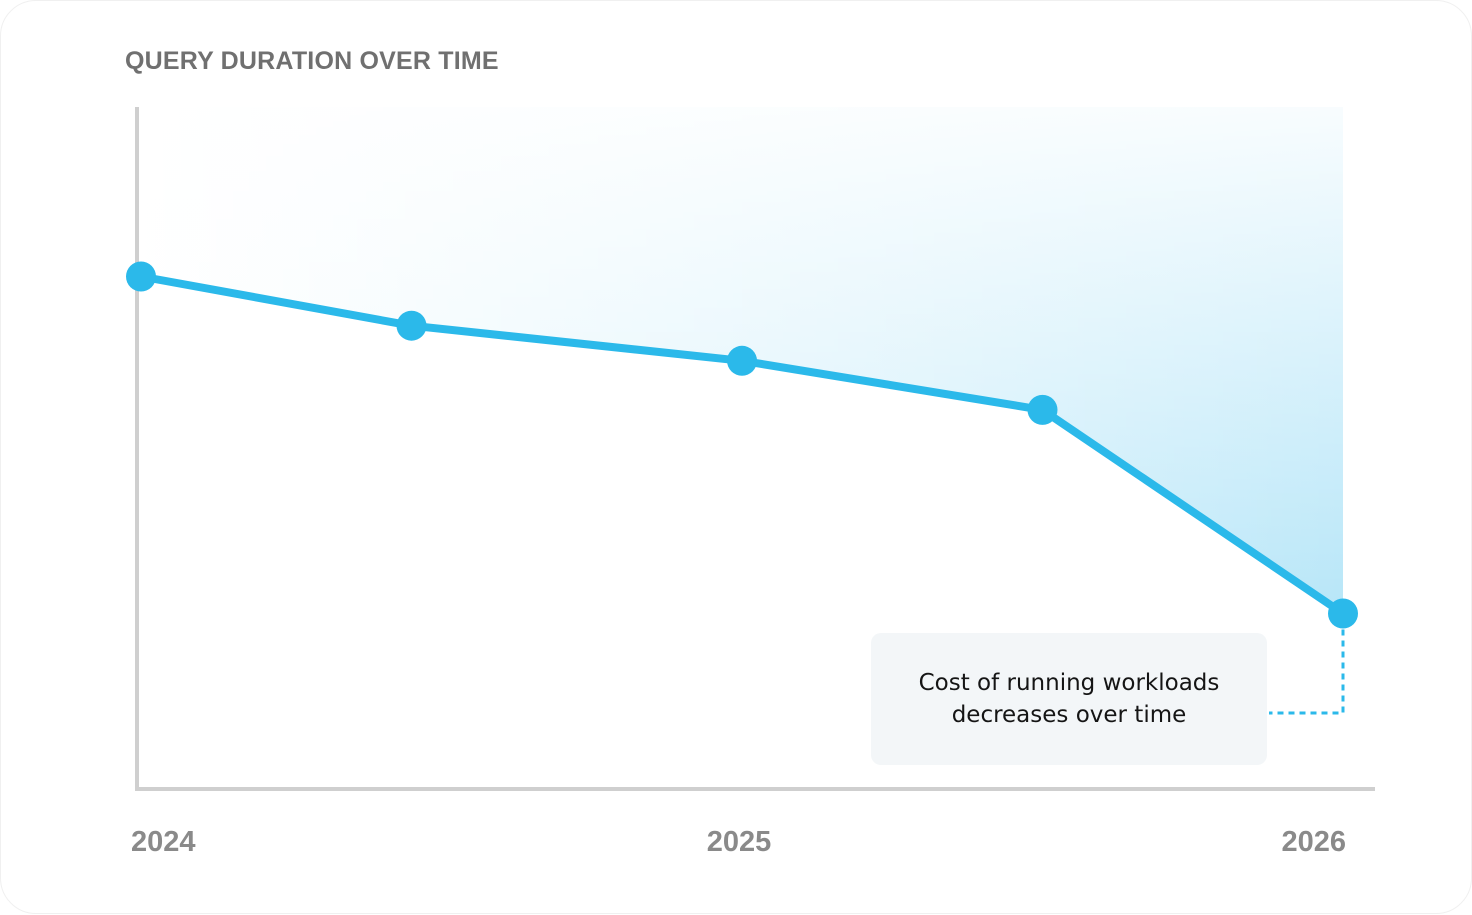 This screenshot has height=915, width=1472. Describe the element at coordinates (1313, 842) in the screenshot. I see `x-tick-label-2026: 2026` at that location.